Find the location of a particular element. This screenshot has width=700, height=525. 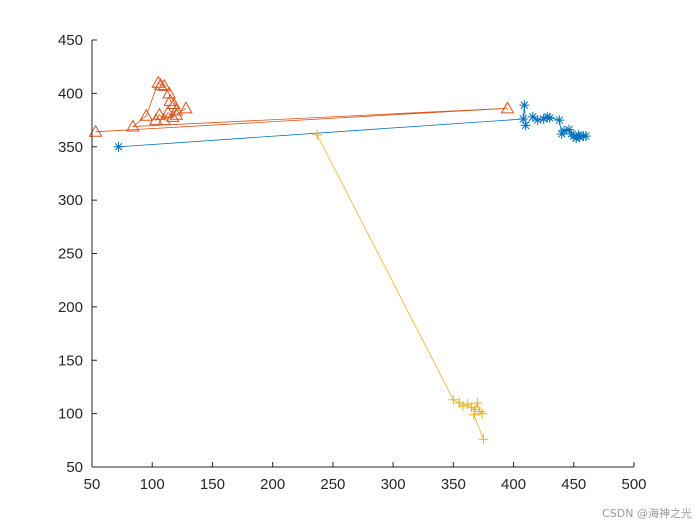

y-tick-label-450: 450 is located at coordinates (70, 40).